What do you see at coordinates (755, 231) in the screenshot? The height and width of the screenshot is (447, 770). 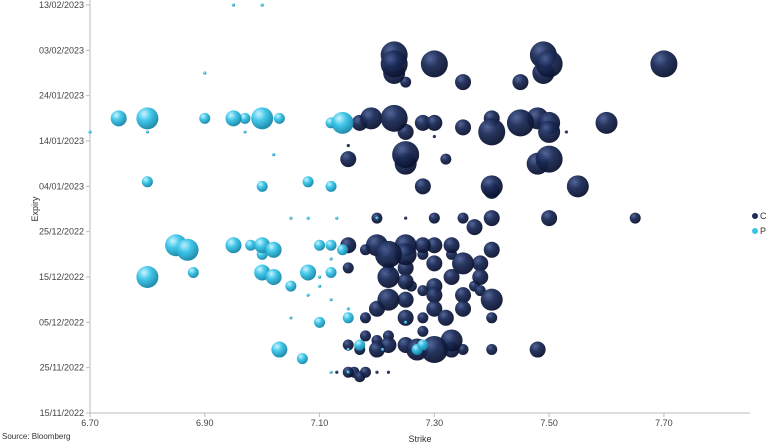 I see `legend-swatch-p` at bounding box center [755, 231].